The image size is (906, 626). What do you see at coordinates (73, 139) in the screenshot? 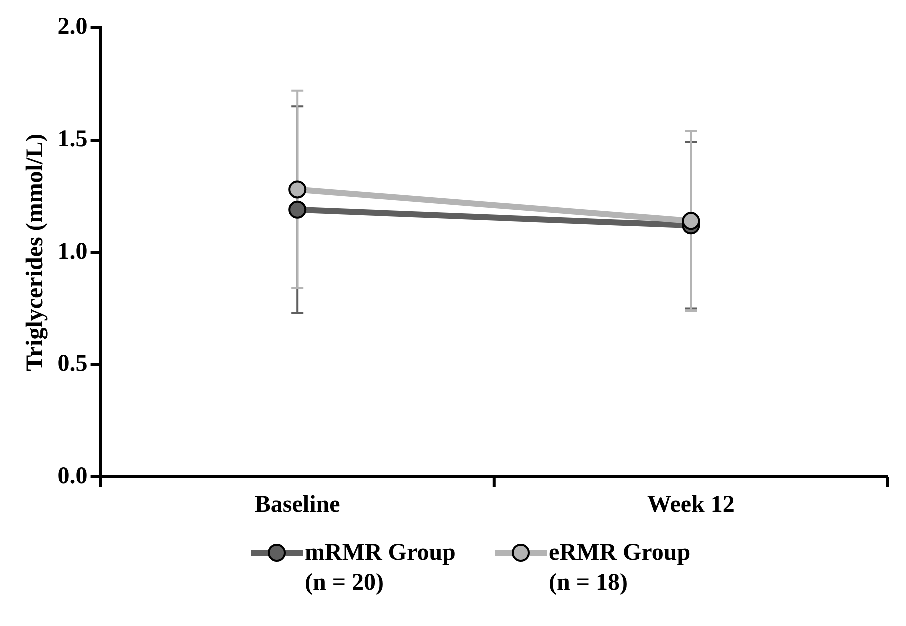
I see `y-tick-label: 1.5` at bounding box center [73, 139].